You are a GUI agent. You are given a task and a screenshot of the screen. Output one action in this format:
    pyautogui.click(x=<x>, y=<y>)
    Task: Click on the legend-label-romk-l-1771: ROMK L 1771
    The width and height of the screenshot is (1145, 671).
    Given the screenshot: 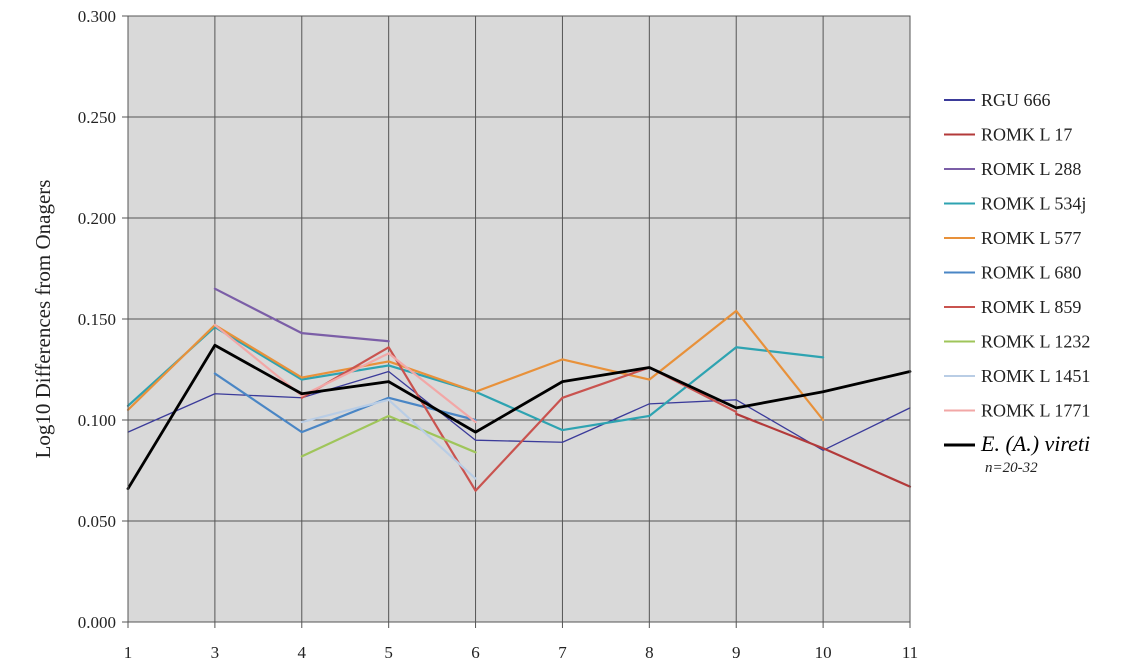 What is the action you would take?
    pyautogui.click(x=1035, y=411)
    